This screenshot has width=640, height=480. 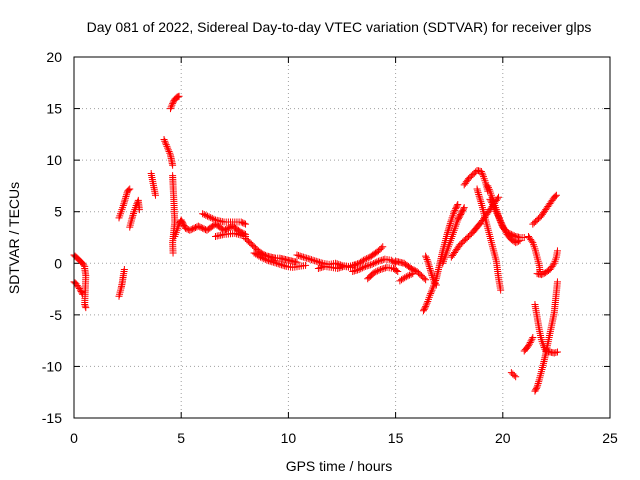 I want to click on y-axis-label: SDTVAR / TECUs, so click(x=14, y=238).